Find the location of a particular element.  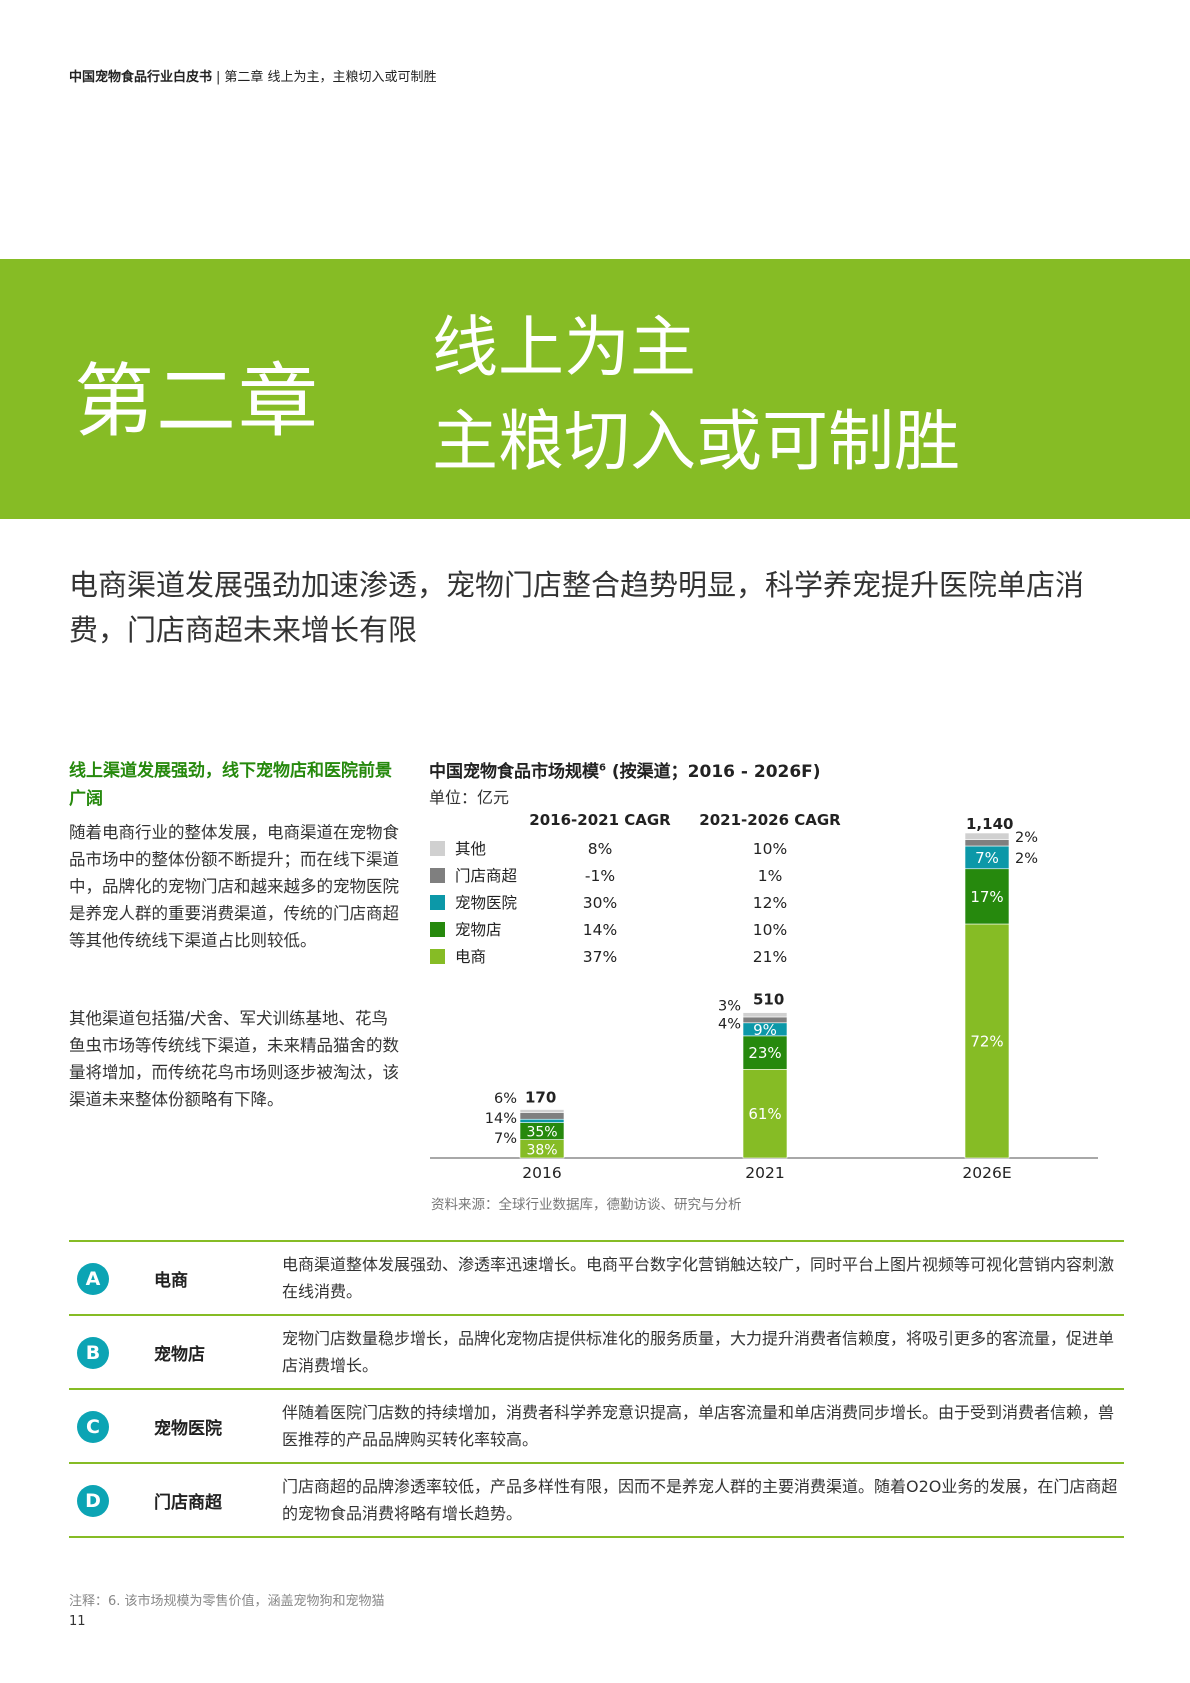

footnote: 注释：6. 该市场规模为零售价值，涵盖宠物狗和宠物猫 is located at coordinates (227, 1601).